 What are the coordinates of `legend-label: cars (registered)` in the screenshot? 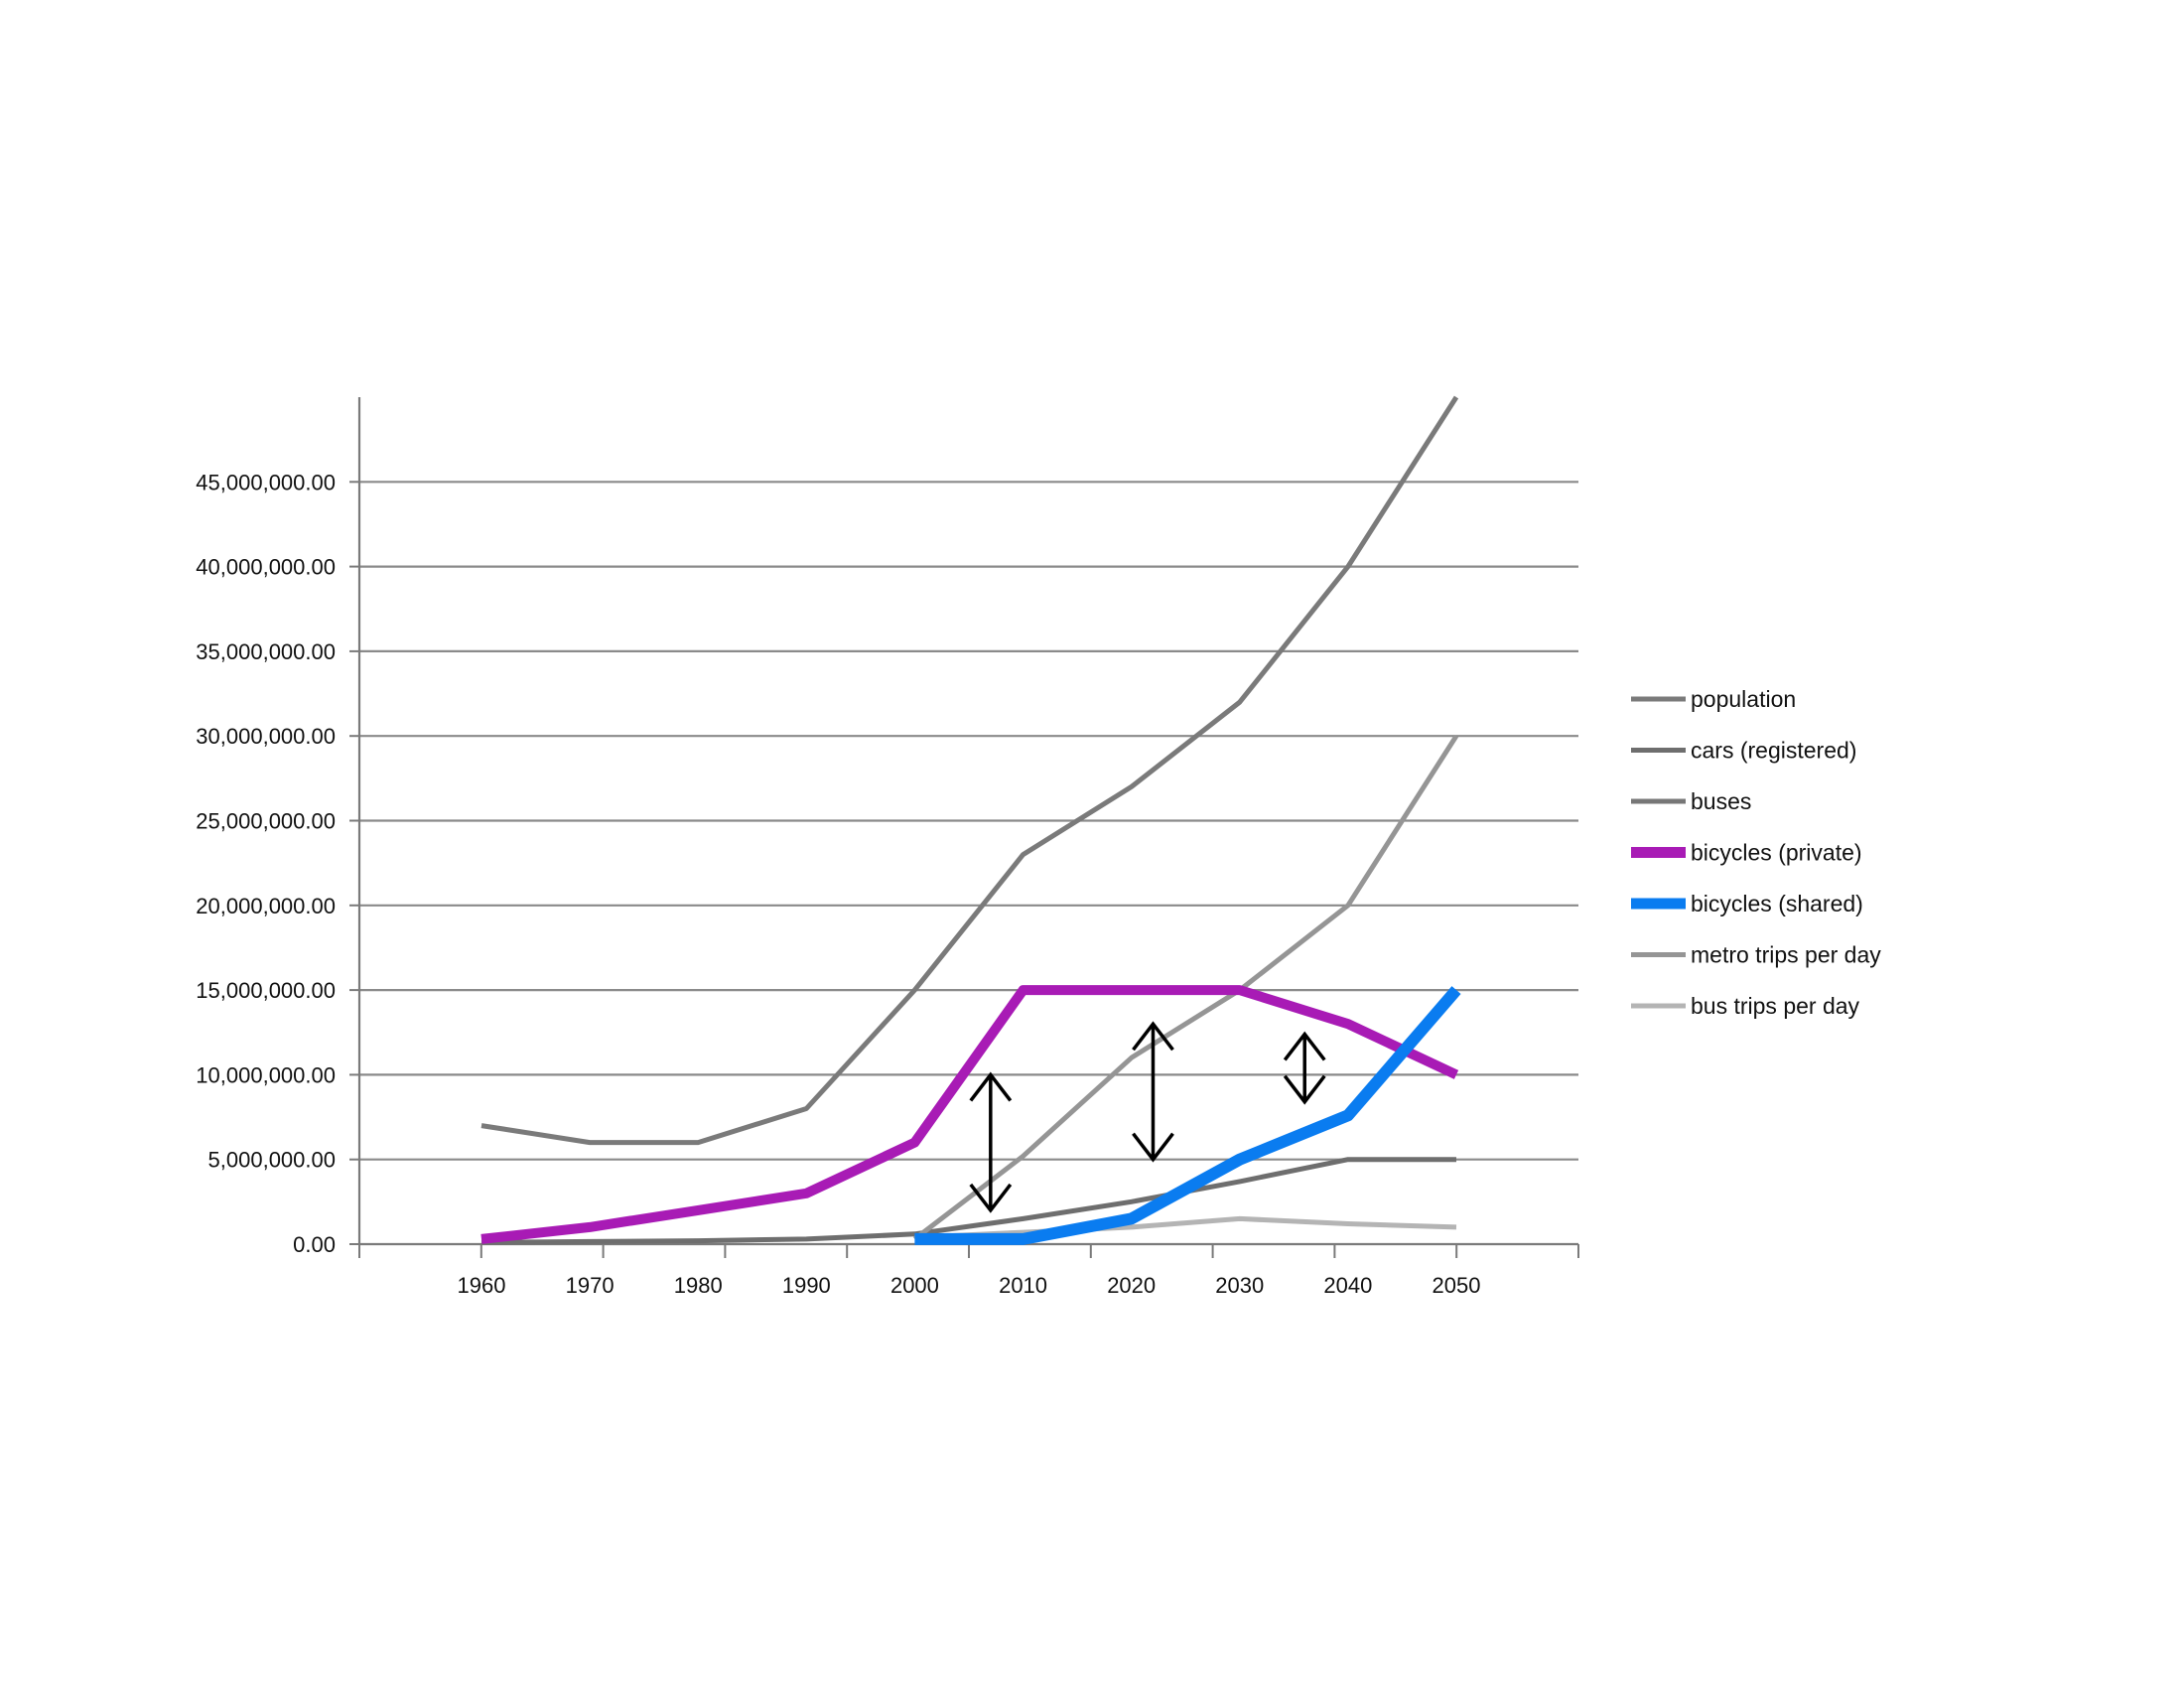 It's located at (1773, 751).